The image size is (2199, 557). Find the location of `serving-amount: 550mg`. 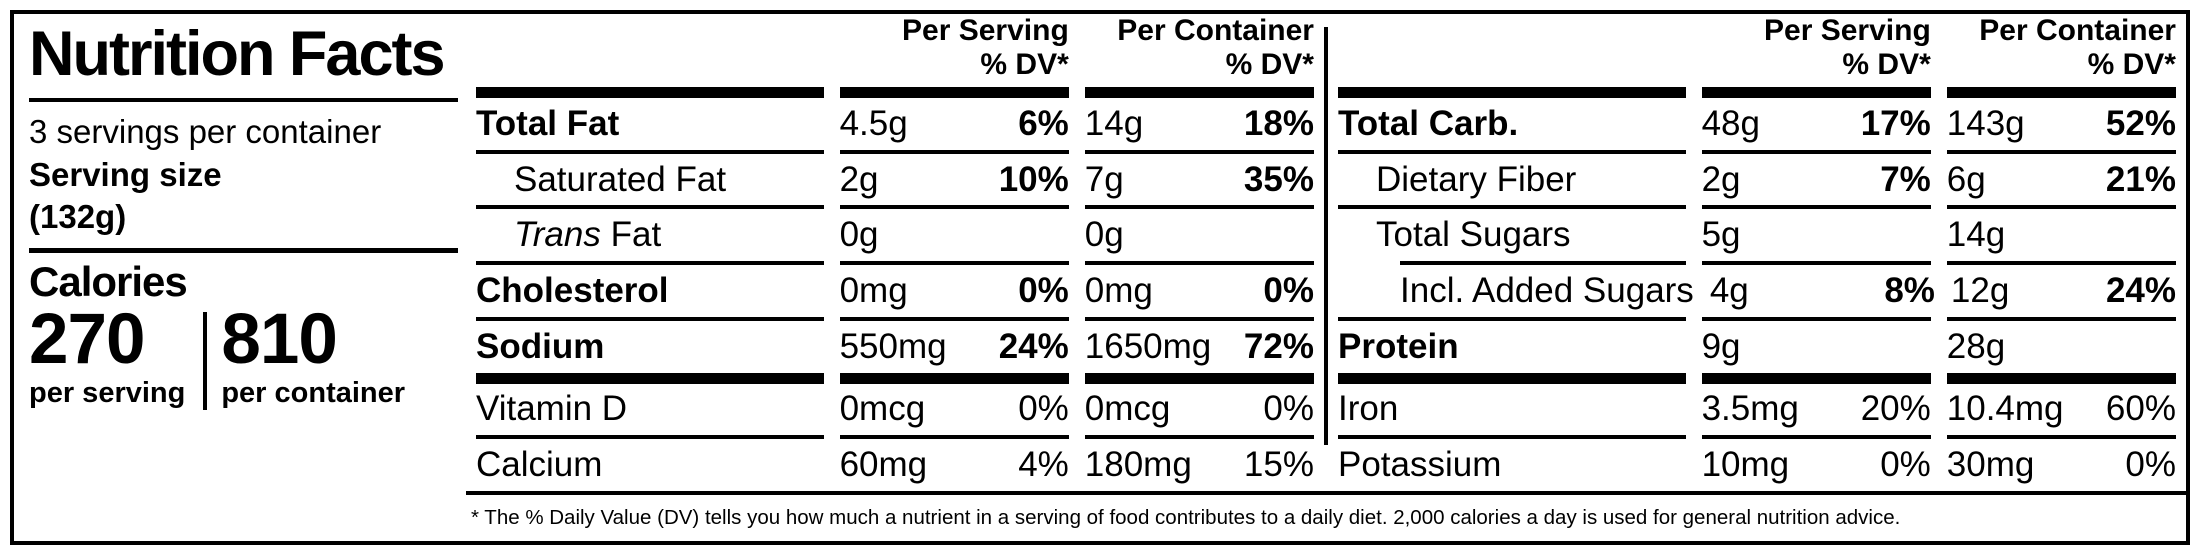

serving-amount: 550mg is located at coordinates (893, 346).